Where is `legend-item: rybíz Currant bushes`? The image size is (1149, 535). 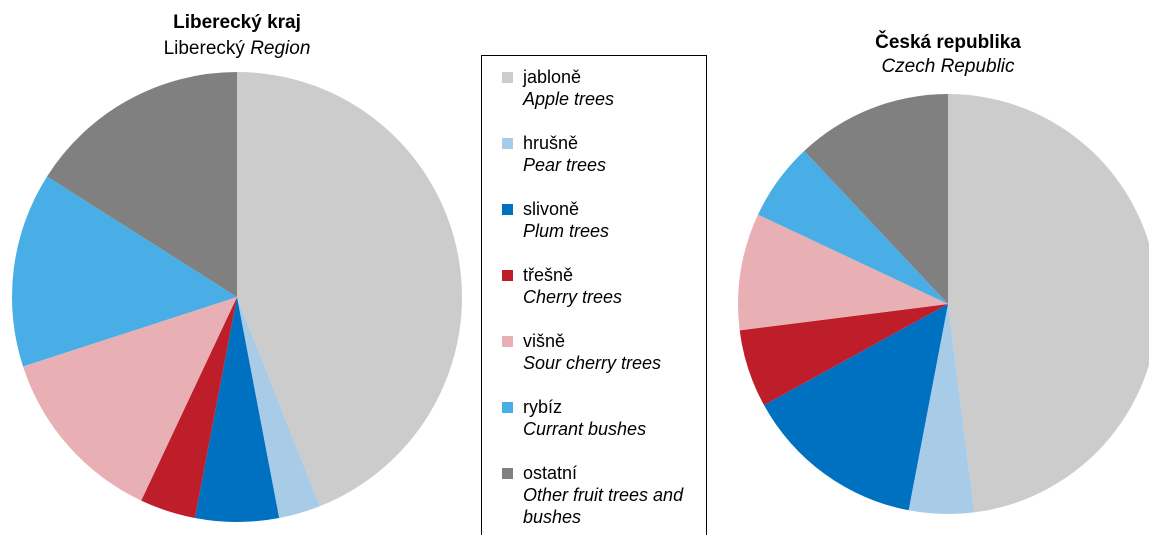
legend-item: rybíz Currant bushes is located at coordinates (604, 429).